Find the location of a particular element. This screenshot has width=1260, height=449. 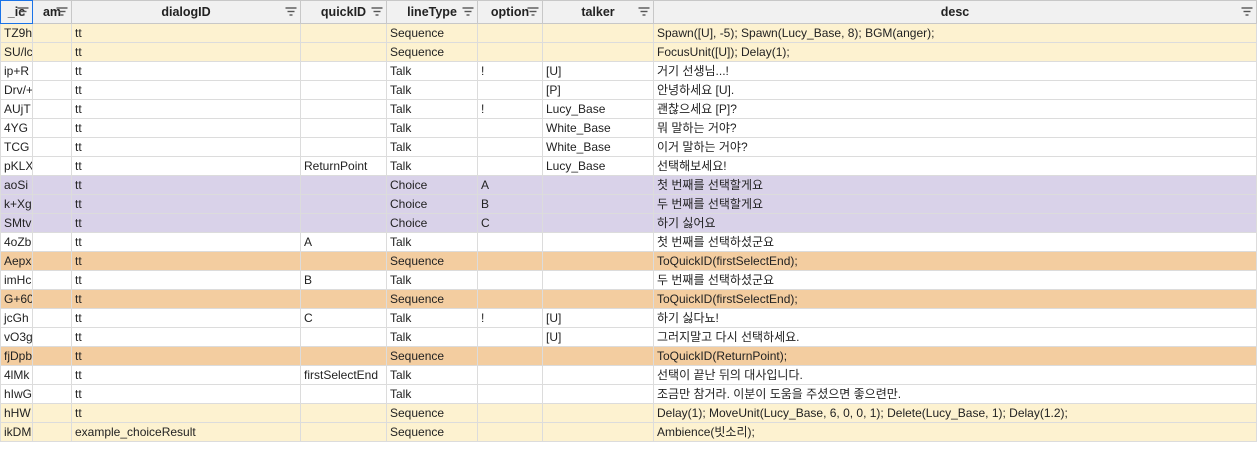

table-cell: 4lMk is located at coordinates (16, 375).